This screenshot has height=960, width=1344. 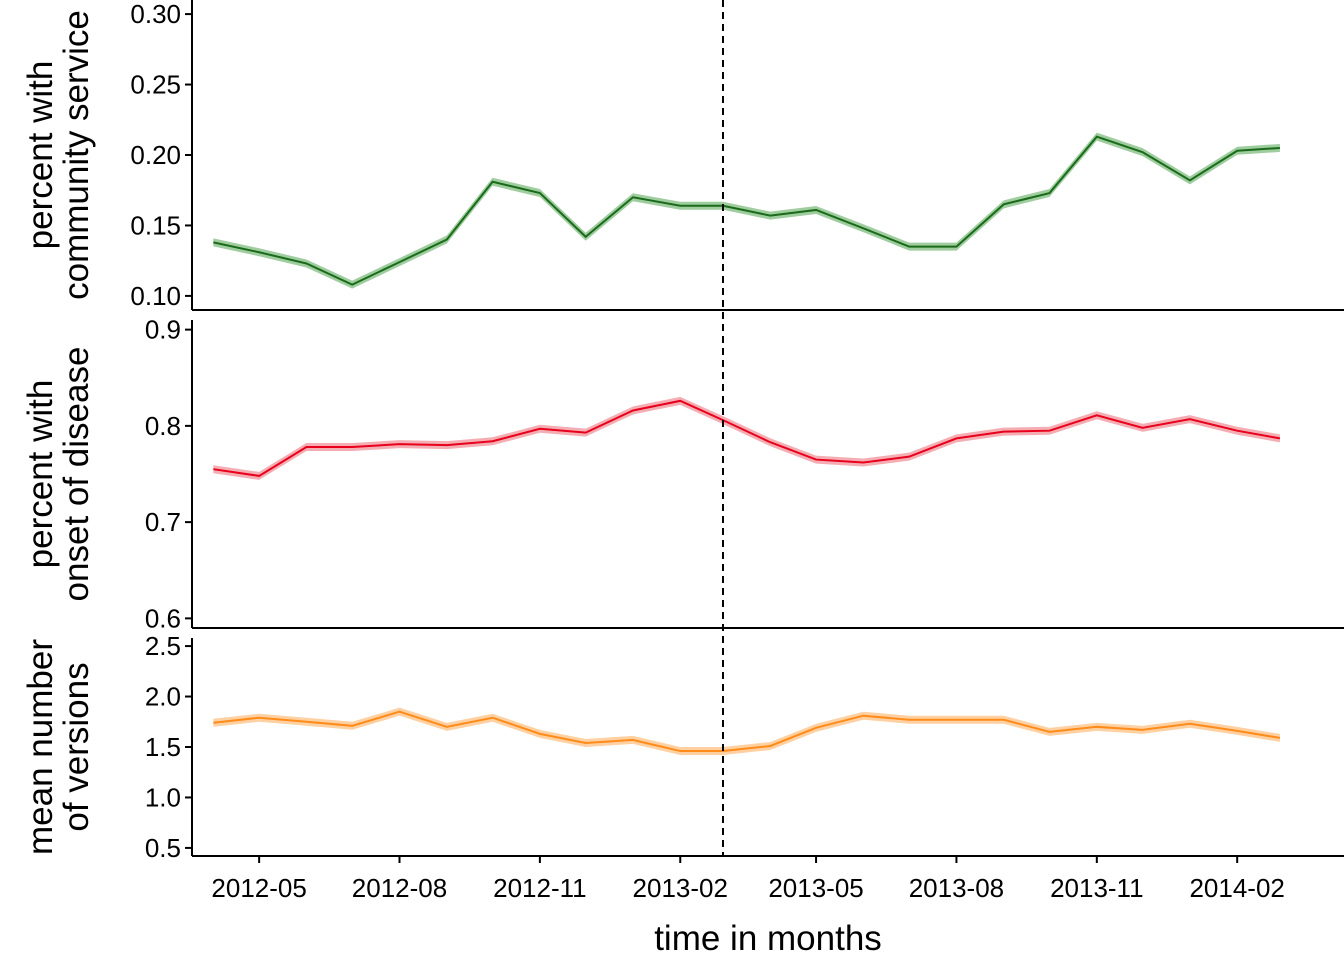 I want to click on y-tick-label: 2.0, so click(x=163, y=697).